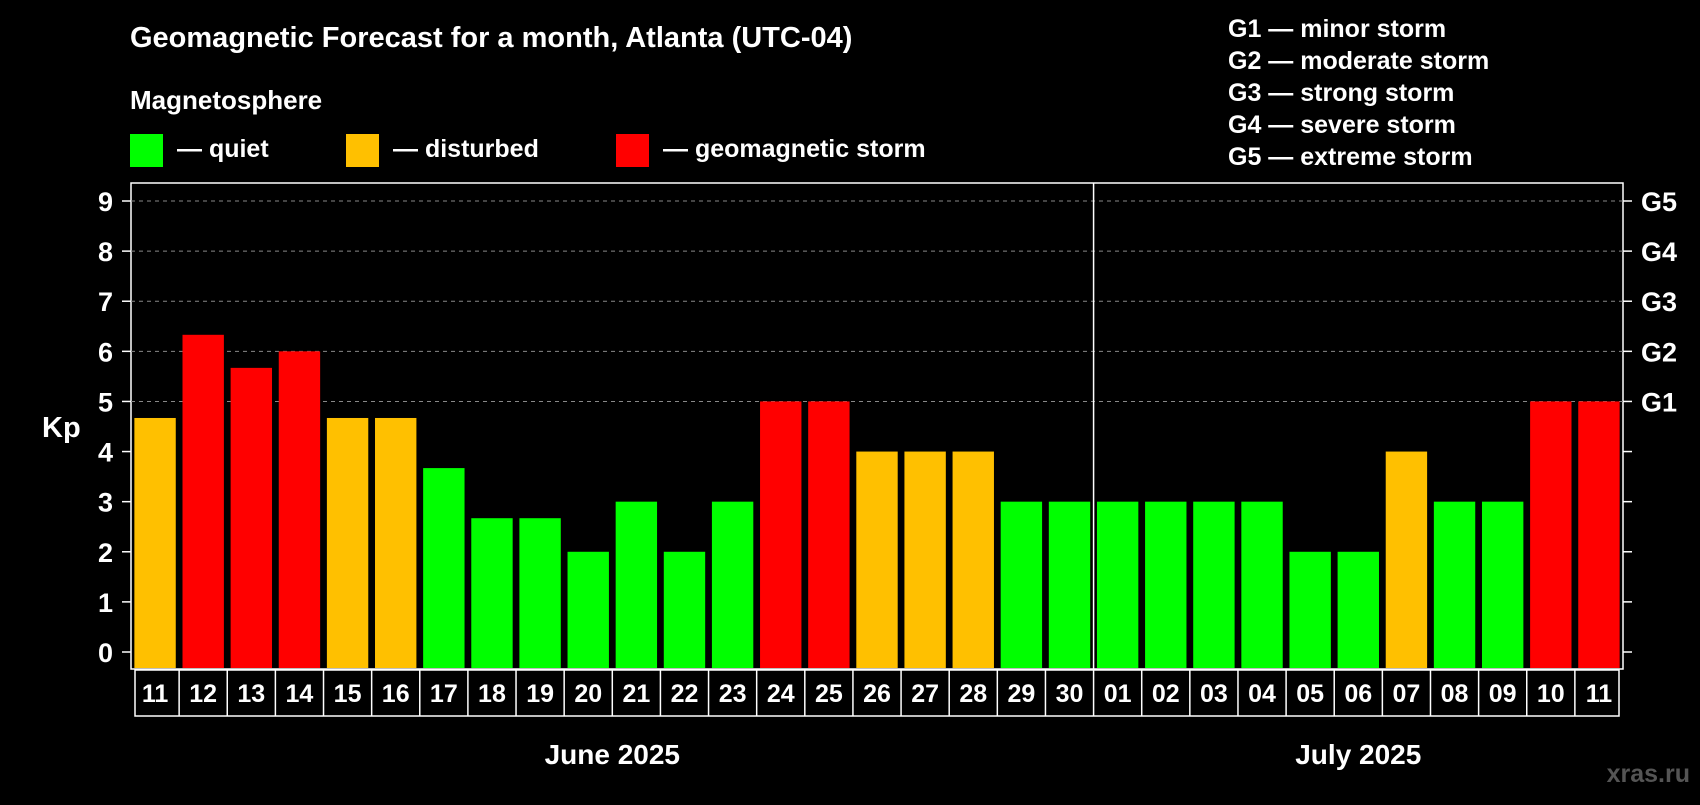 The height and width of the screenshot is (805, 1700). I want to click on legend-label-storm: — geomagnetic storm, so click(794, 149).